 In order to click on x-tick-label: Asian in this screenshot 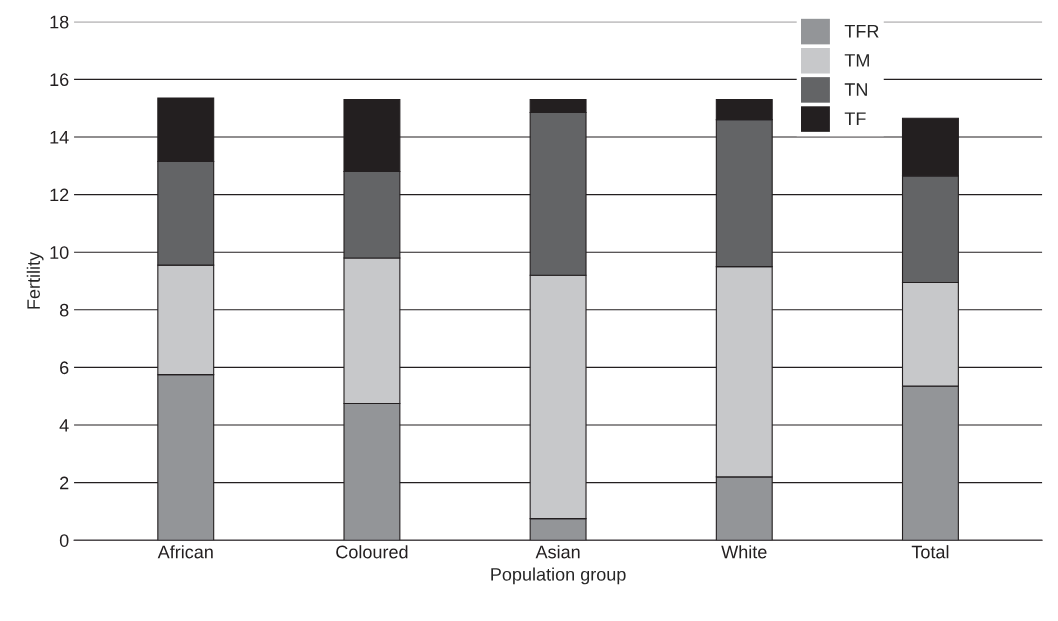, I will do `click(557, 552)`.